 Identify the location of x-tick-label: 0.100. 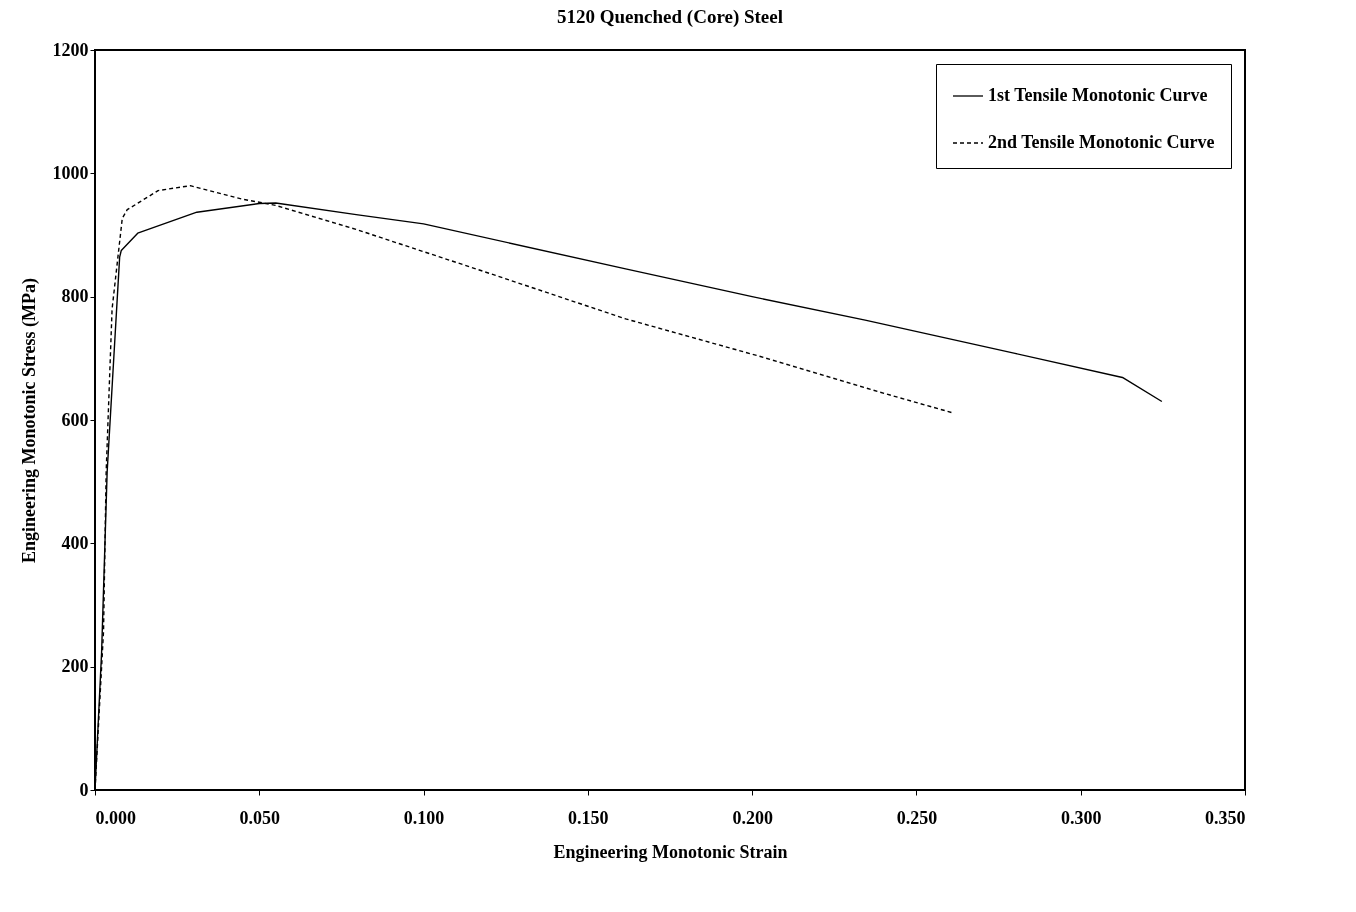
(424, 817).